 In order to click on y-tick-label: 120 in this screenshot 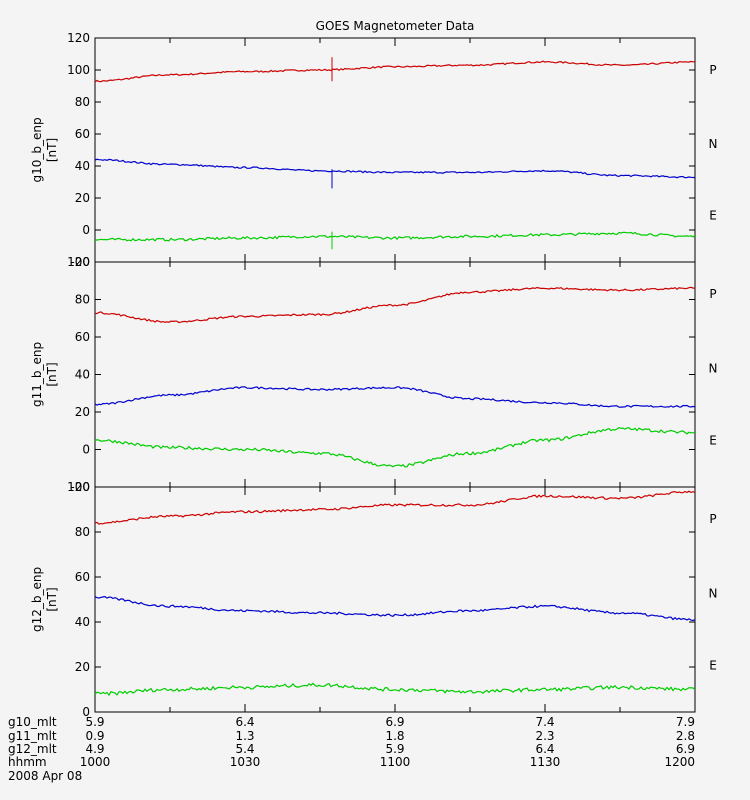, I will do `click(78, 38)`.